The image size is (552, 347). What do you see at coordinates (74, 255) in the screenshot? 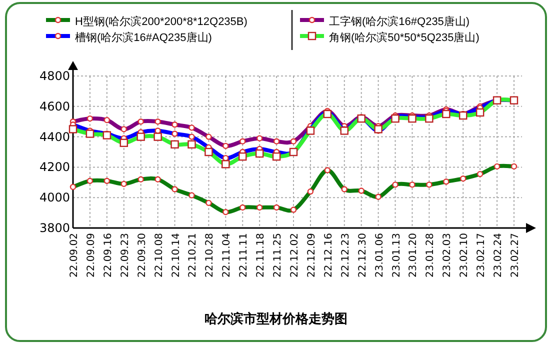
I see `x-tick-label: 22.09.02` at bounding box center [74, 255].